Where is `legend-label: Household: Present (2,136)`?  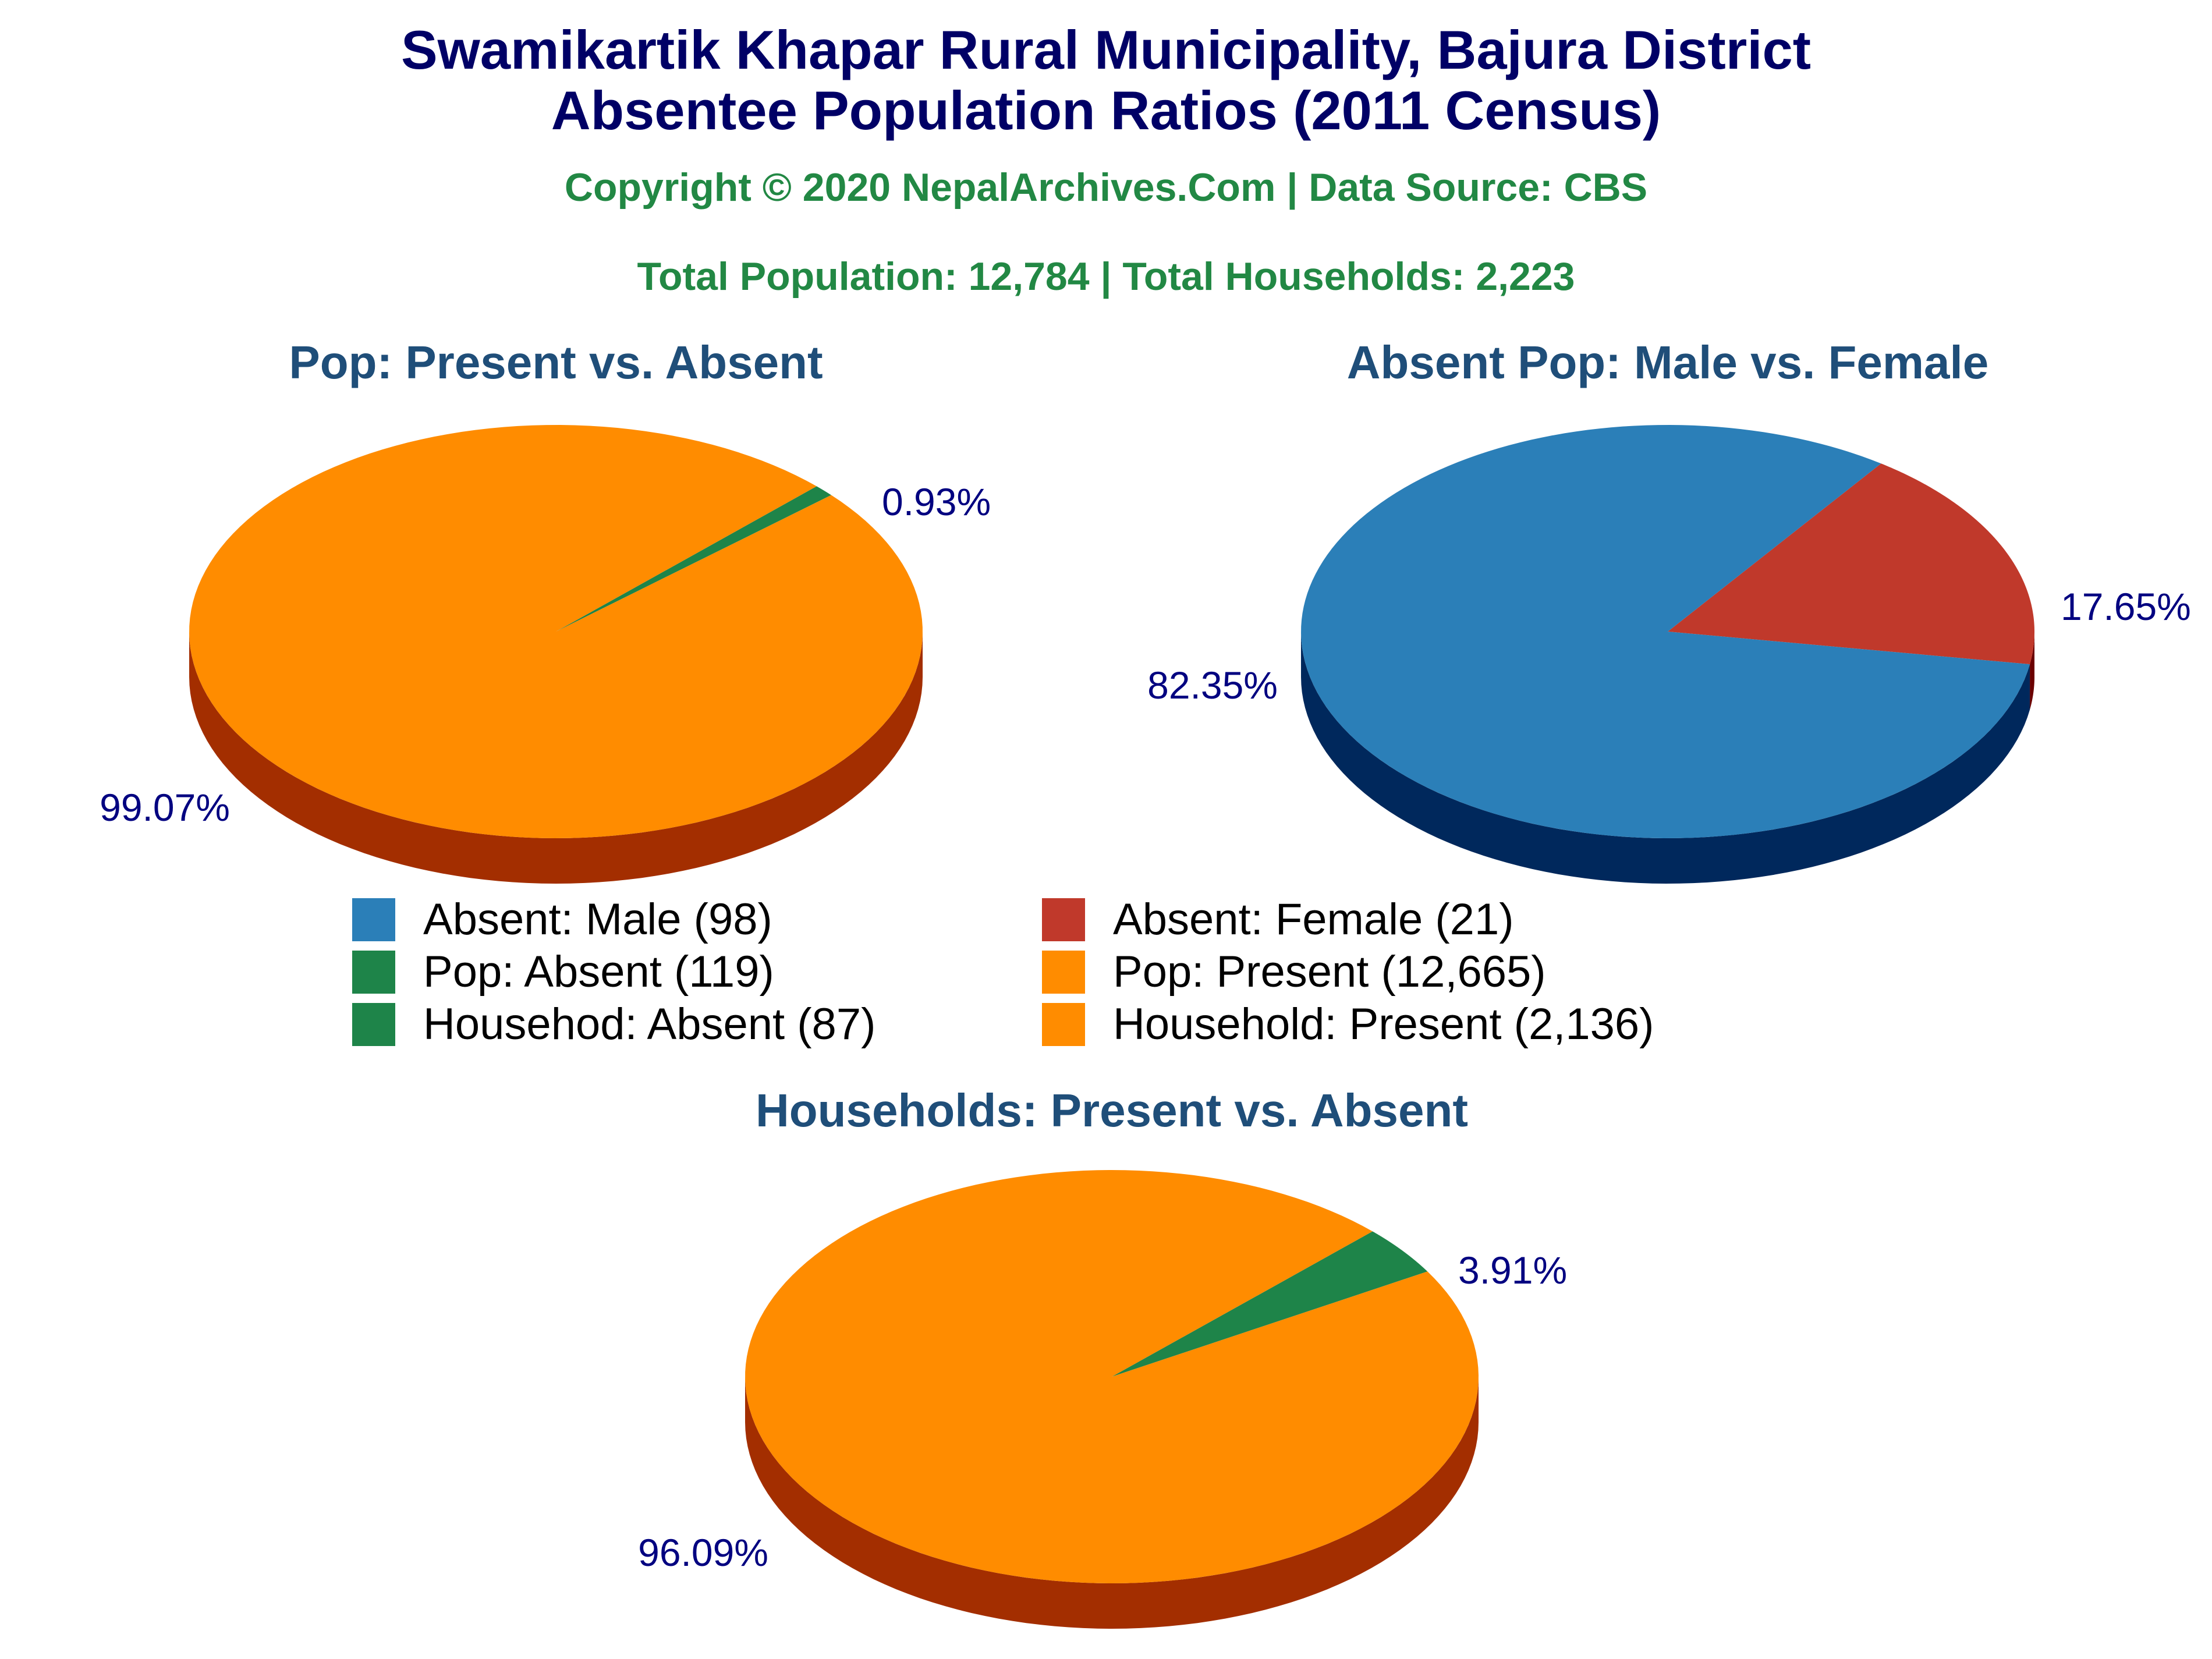
legend-label: Household: Present (2,136) is located at coordinates (1384, 1024).